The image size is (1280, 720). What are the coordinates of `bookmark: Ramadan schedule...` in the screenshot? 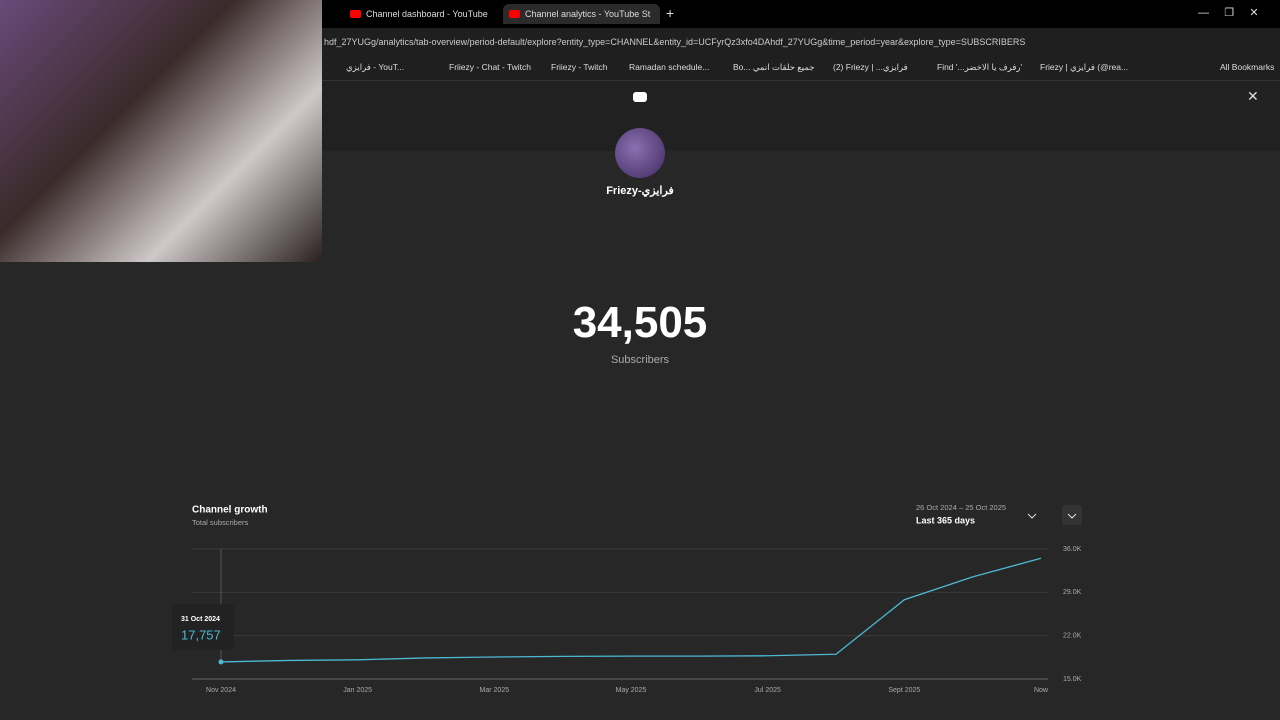 It's located at (669, 67).